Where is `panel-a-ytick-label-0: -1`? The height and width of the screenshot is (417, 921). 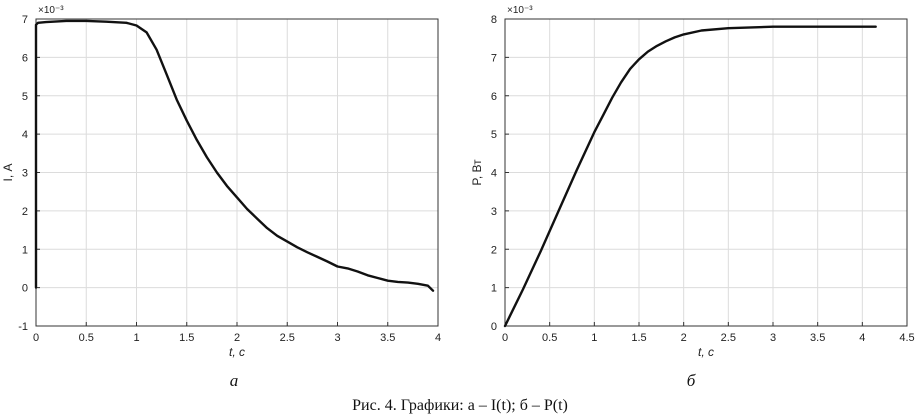
panel-a-ytick-label-0: -1 is located at coordinates (23, 327).